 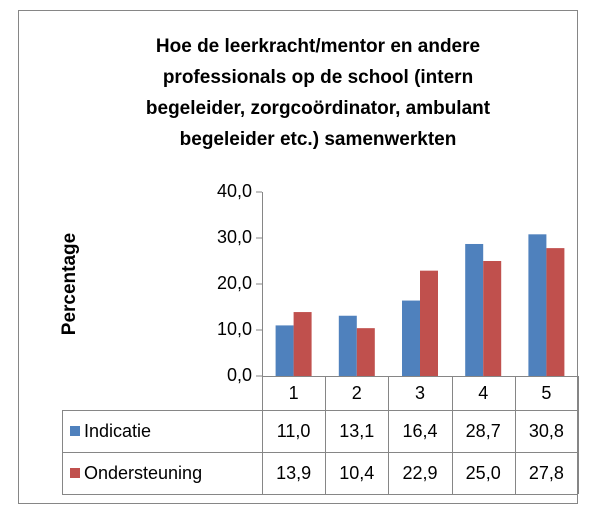 What do you see at coordinates (234, 329) in the screenshot?
I see `y-tick-label: 10,0` at bounding box center [234, 329].